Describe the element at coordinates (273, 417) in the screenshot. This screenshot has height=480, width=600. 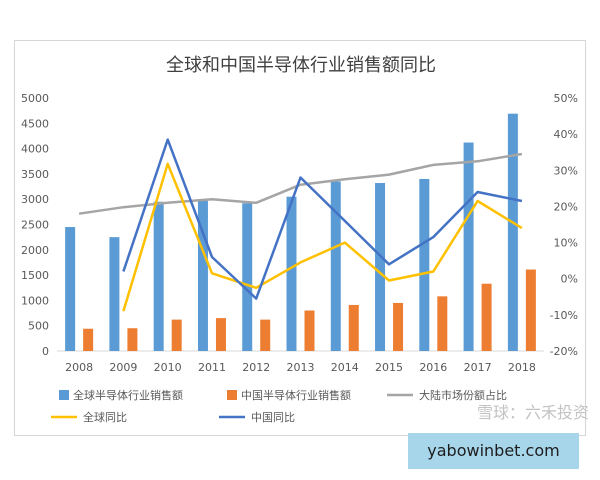
I see `legend-label: 中国同比` at that location.